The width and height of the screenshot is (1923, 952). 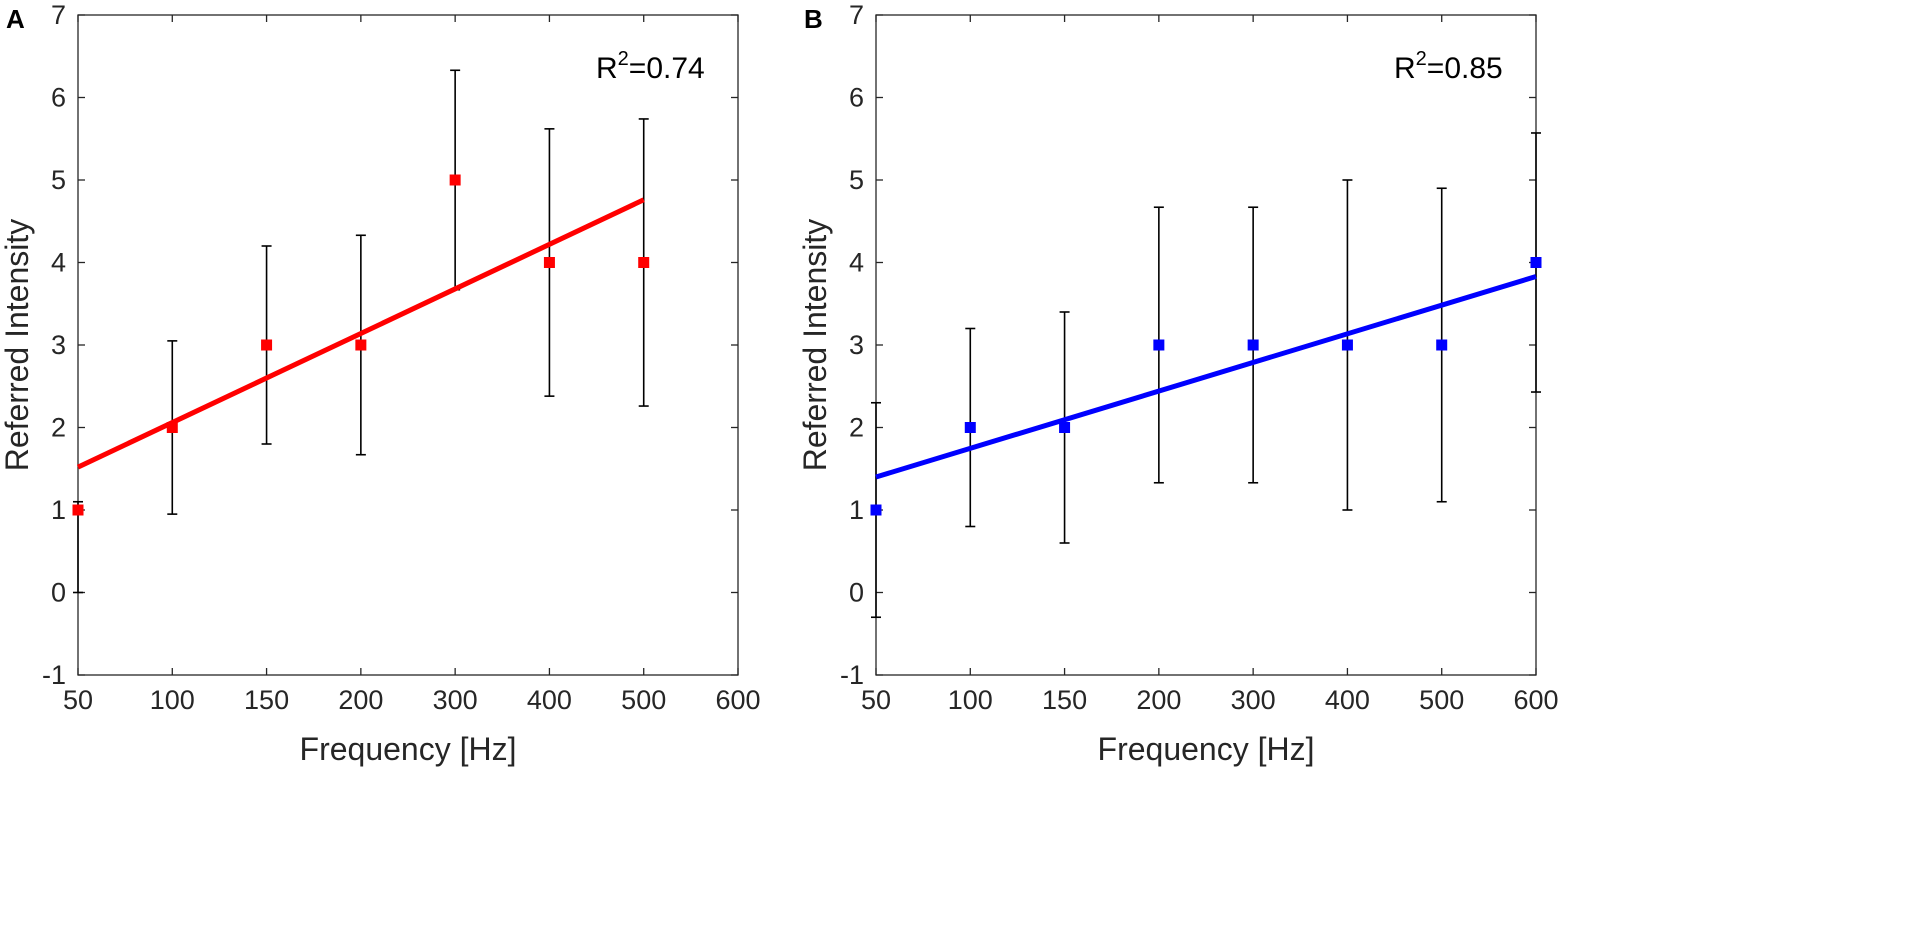 I want to click on r-squared-value: =0.85, so click(x=1465, y=68).